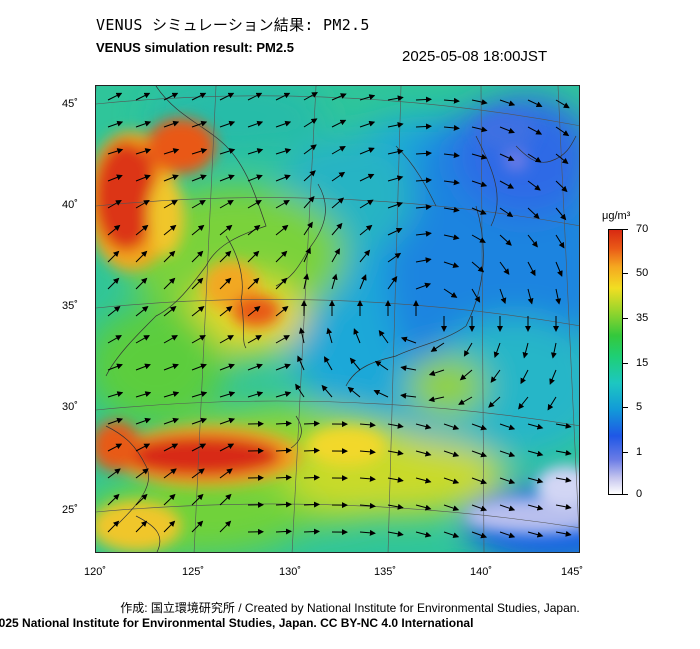  Describe the element at coordinates (70, 306) in the screenshot. I see `lat-label-35: 35˚` at that location.